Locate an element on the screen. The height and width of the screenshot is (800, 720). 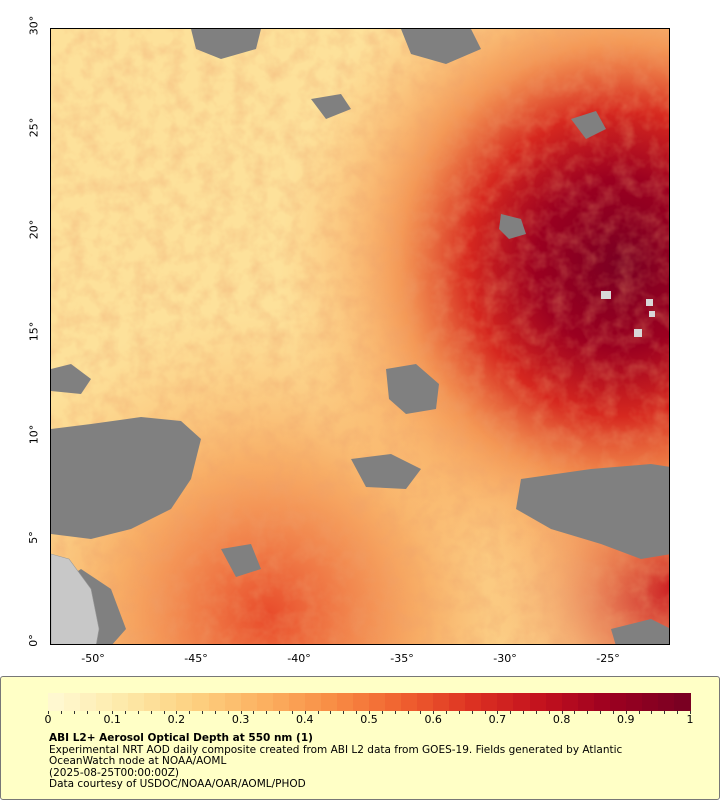
colorbar-label: 0.8 is located at coordinates (561, 719).